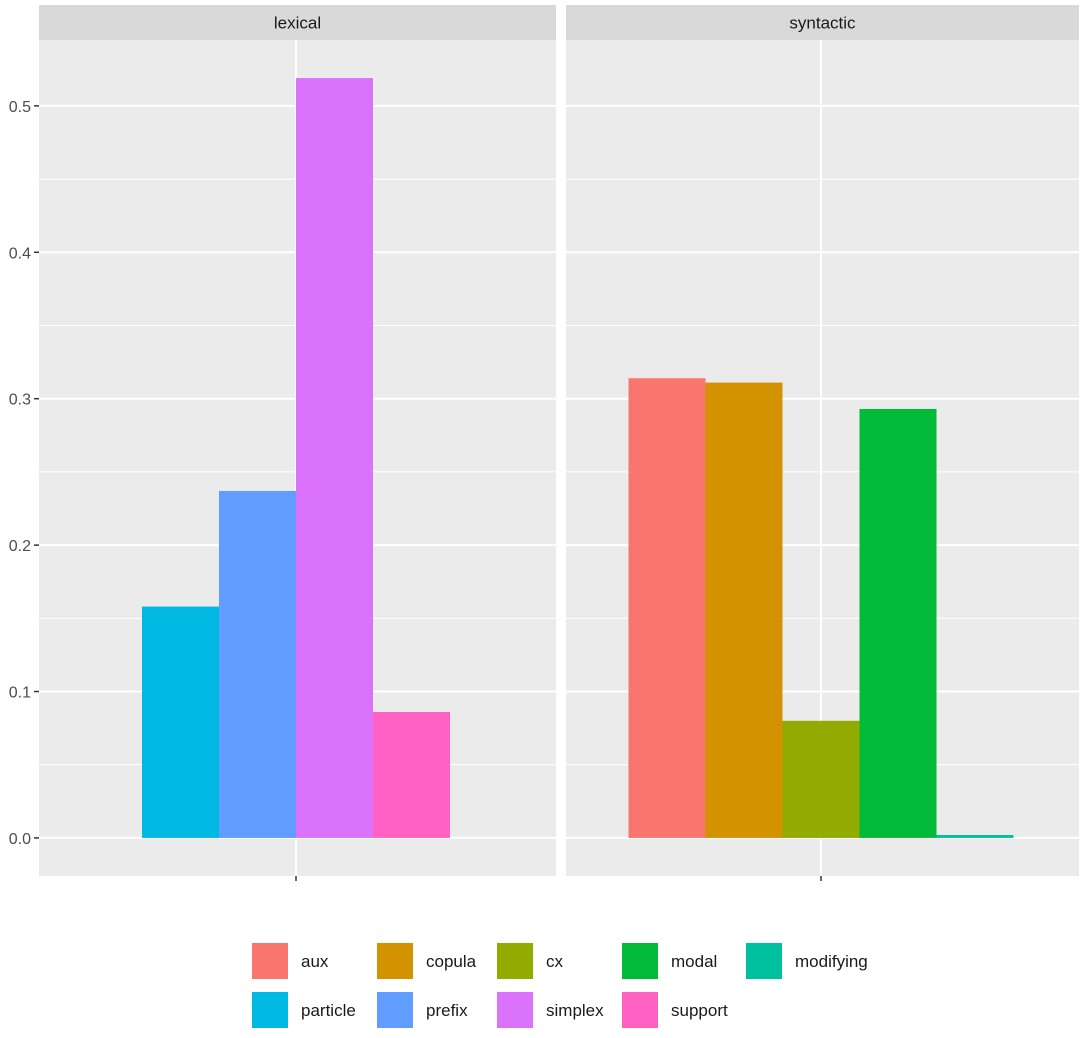 The height and width of the screenshot is (1038, 1084). What do you see at coordinates (315, 961) in the screenshot?
I see `legend-label-aux: aux` at bounding box center [315, 961].